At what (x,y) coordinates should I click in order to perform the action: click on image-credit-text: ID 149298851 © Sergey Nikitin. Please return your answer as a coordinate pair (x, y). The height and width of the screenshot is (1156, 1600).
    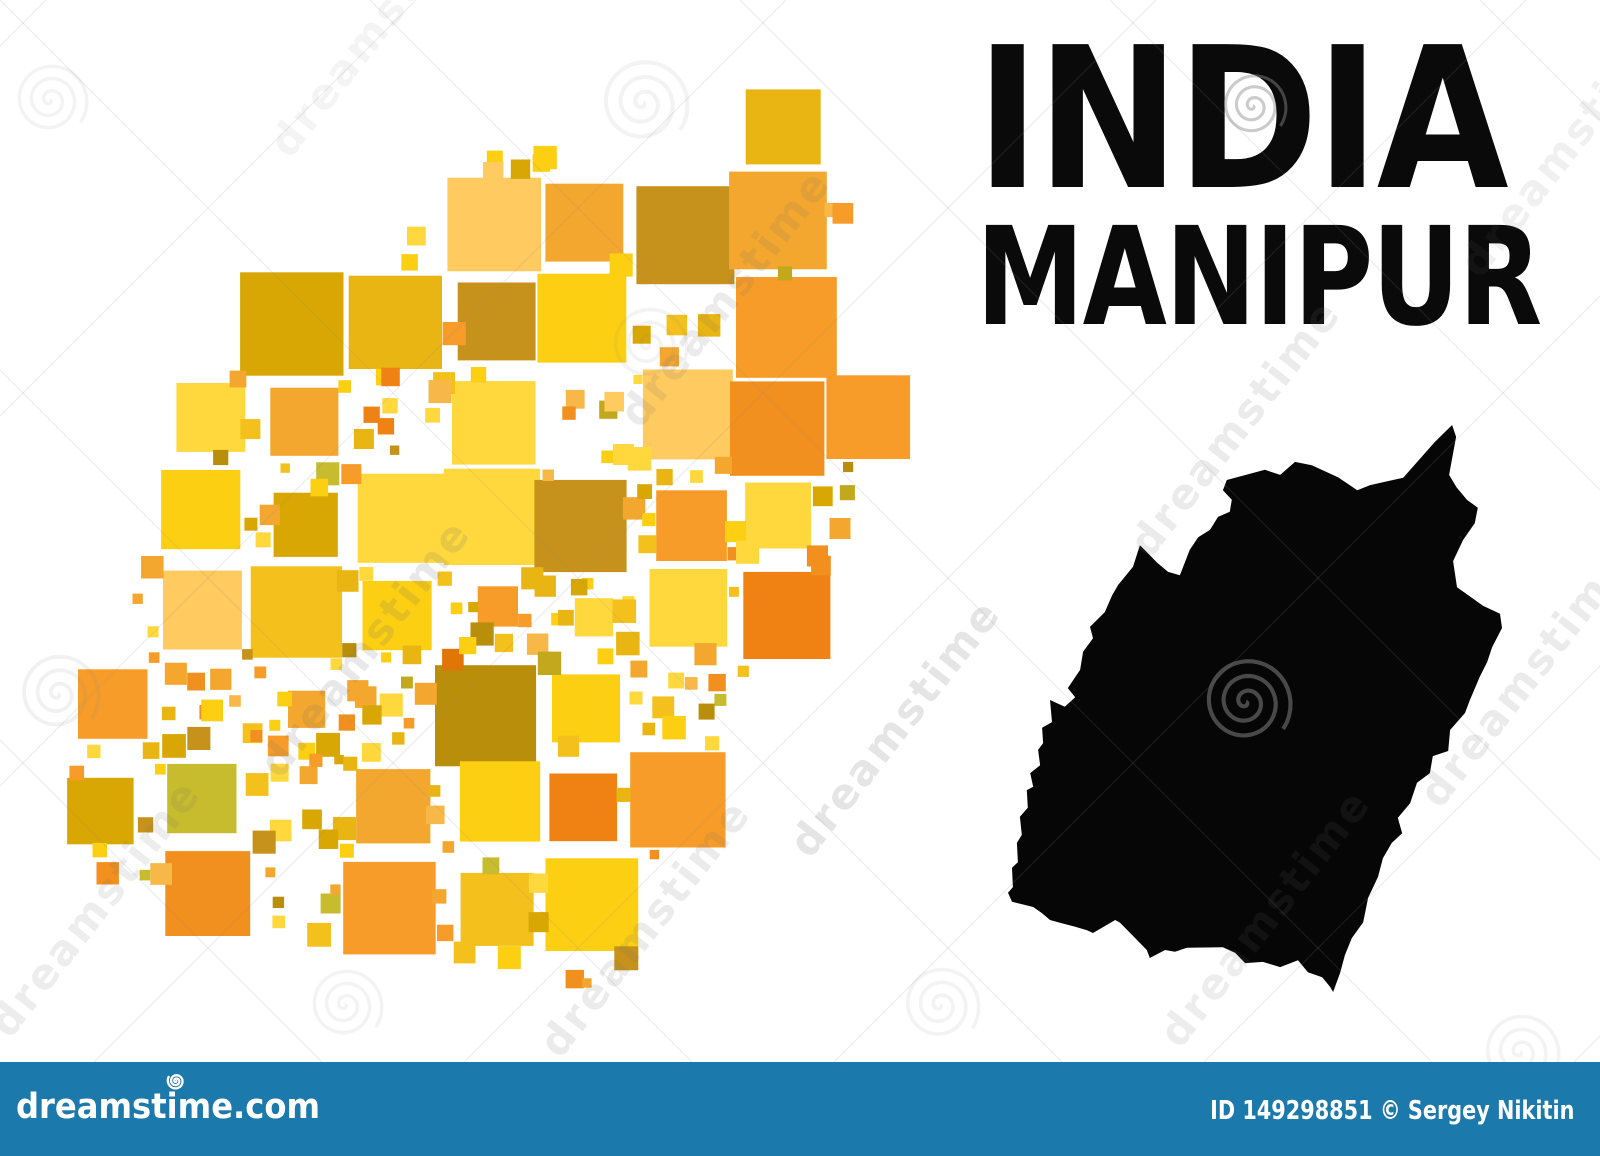
    Looking at the image, I should click on (1391, 1111).